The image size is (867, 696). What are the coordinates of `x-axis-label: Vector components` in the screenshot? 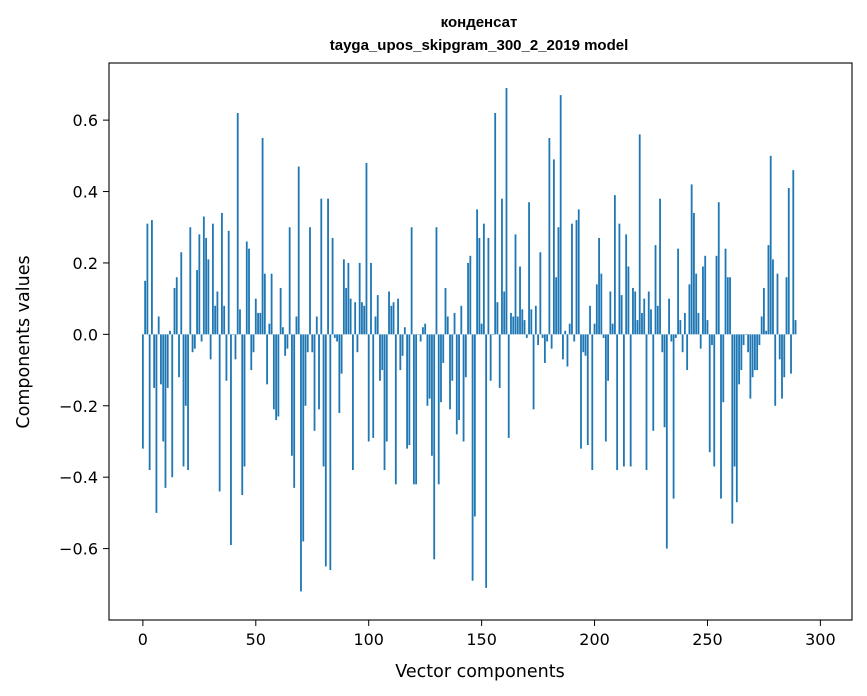 It's located at (479, 672).